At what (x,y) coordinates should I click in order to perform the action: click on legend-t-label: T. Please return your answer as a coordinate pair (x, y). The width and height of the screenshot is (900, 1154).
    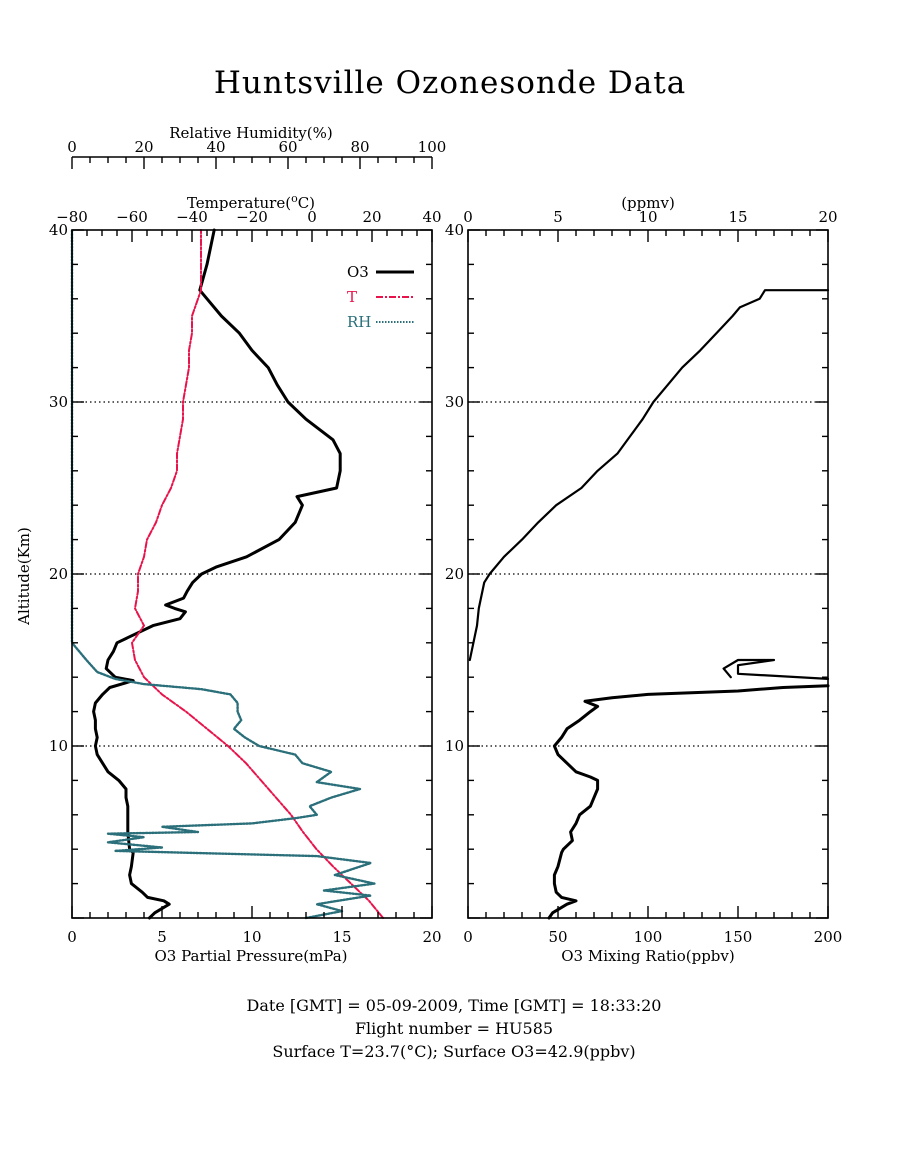
    Looking at the image, I should click on (352, 297).